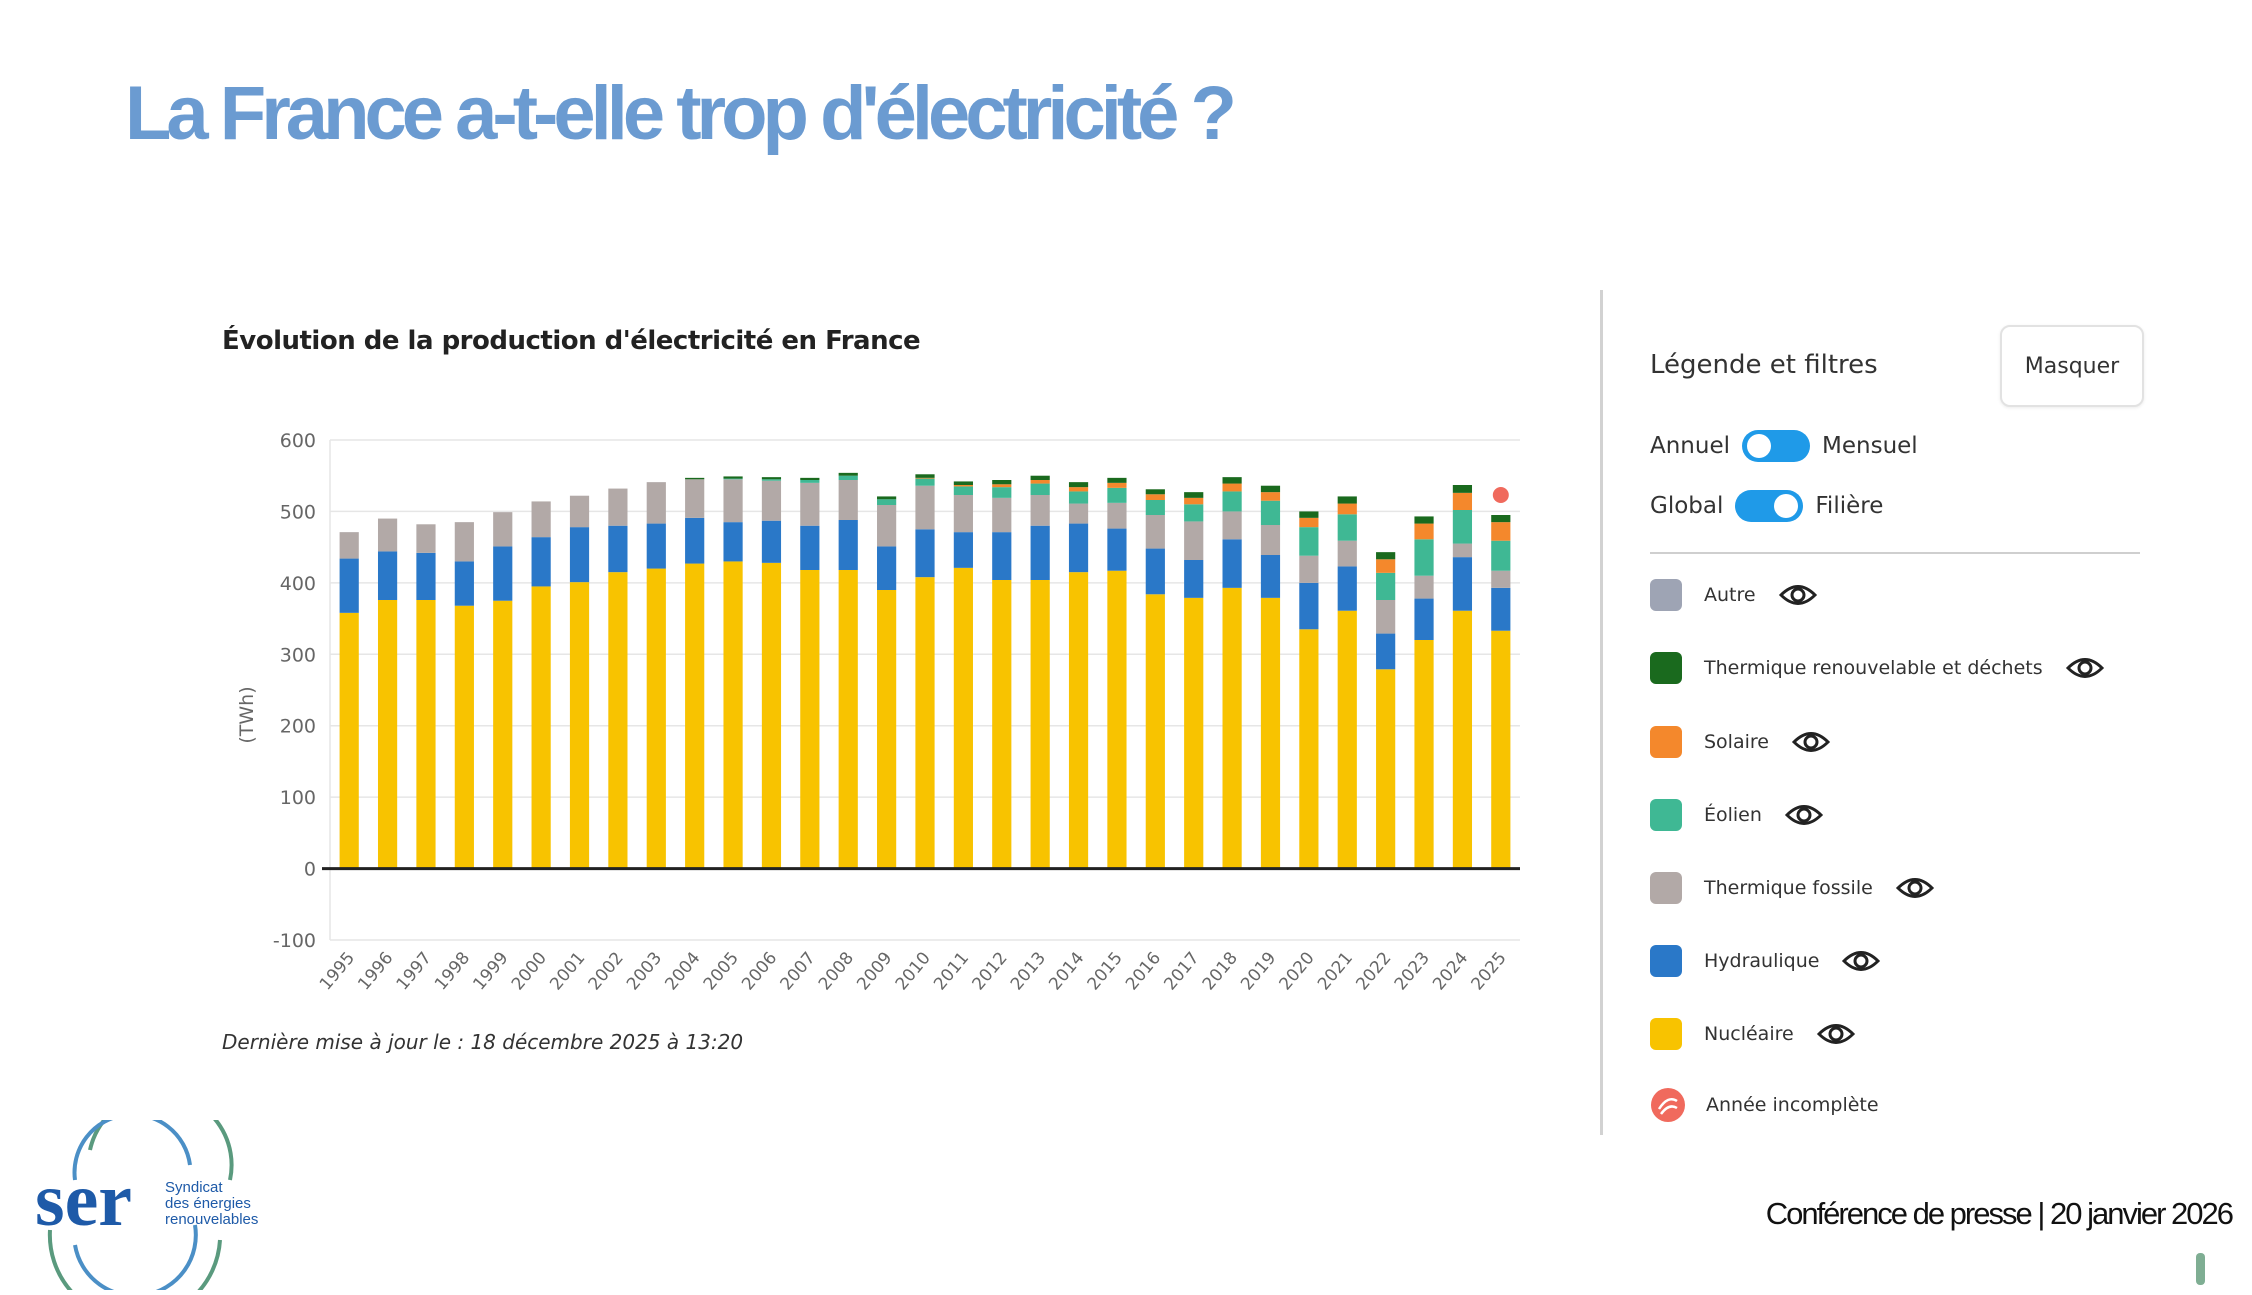  What do you see at coordinates (1792, 888) in the screenshot?
I see `legend-item: Thermique fossile` at bounding box center [1792, 888].